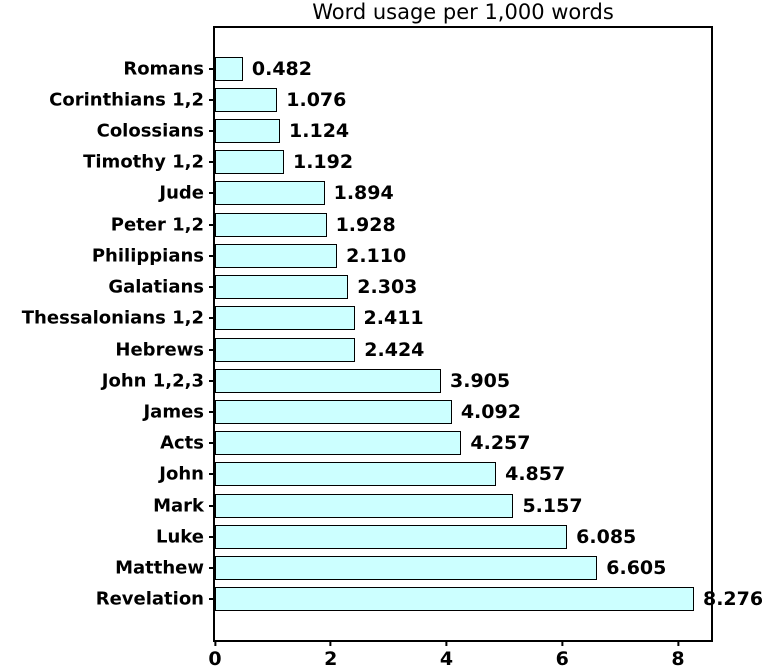  What do you see at coordinates (404, 130) in the screenshot?
I see `bar-row: Colossians 1.124` at bounding box center [404, 130].